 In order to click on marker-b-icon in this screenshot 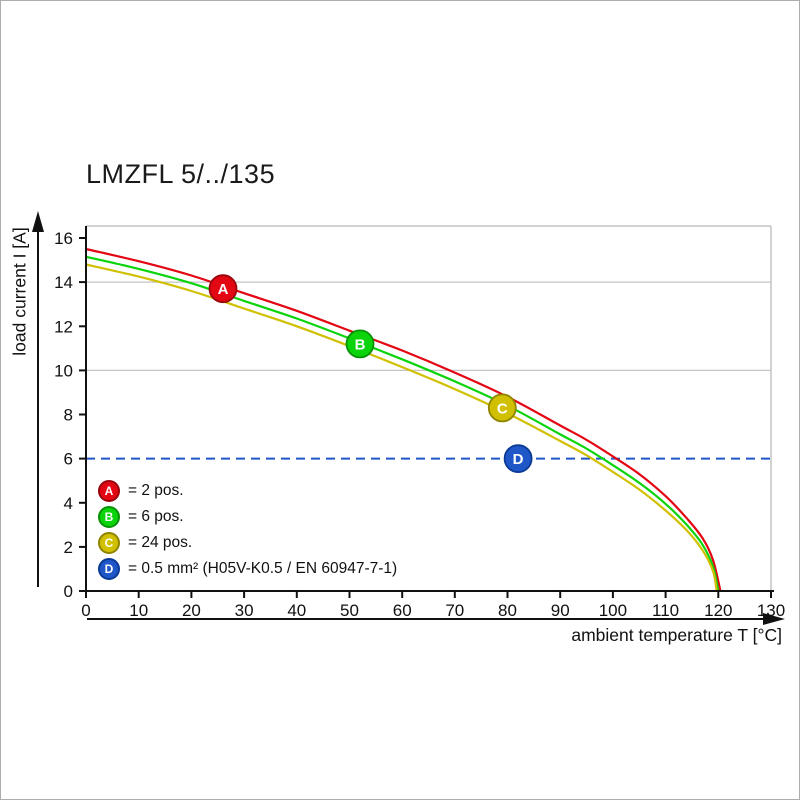, I will do `click(360, 344)`.